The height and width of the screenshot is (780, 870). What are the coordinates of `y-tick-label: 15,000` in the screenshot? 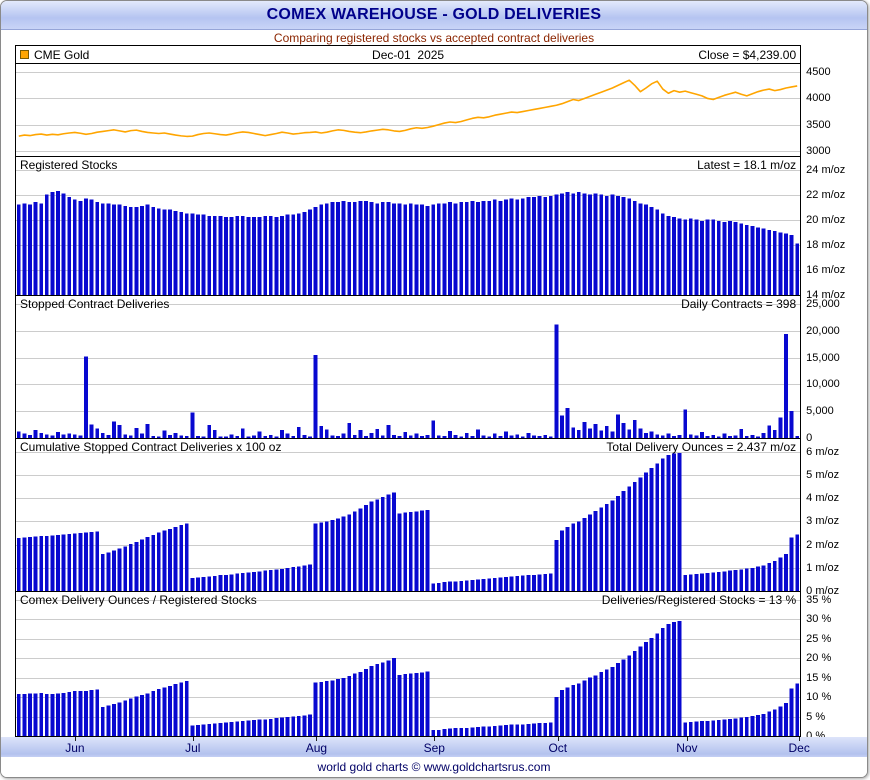 It's located at (823, 357).